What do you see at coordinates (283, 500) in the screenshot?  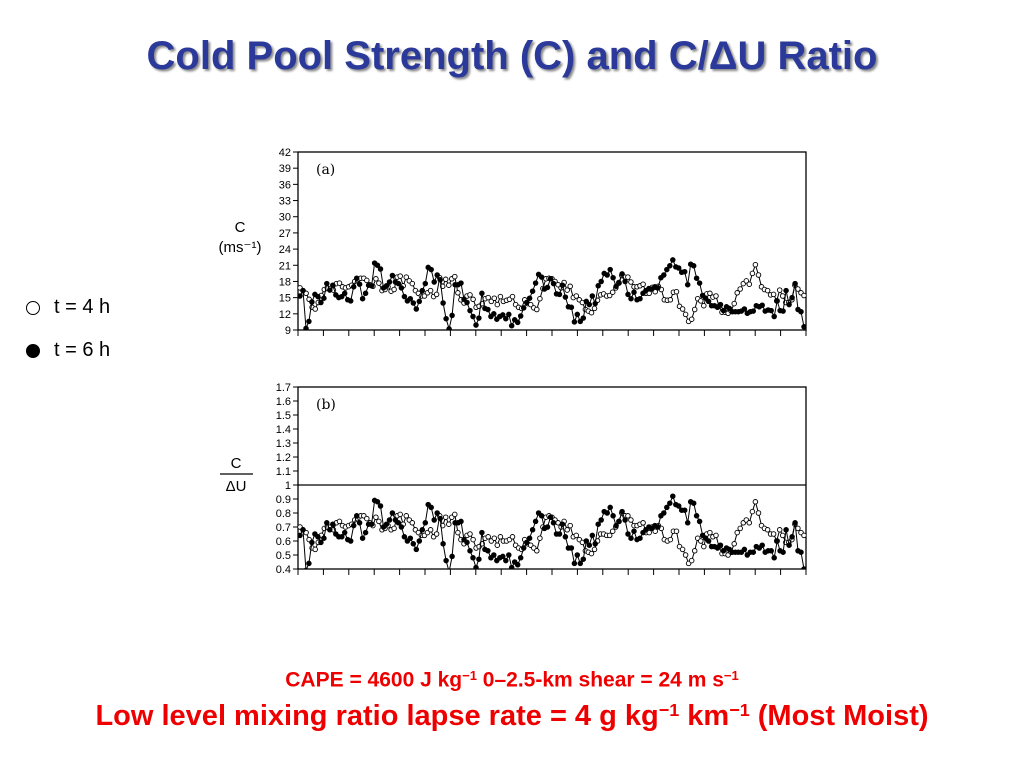 I see `panel-b-ytick-label: 0.9` at bounding box center [283, 500].